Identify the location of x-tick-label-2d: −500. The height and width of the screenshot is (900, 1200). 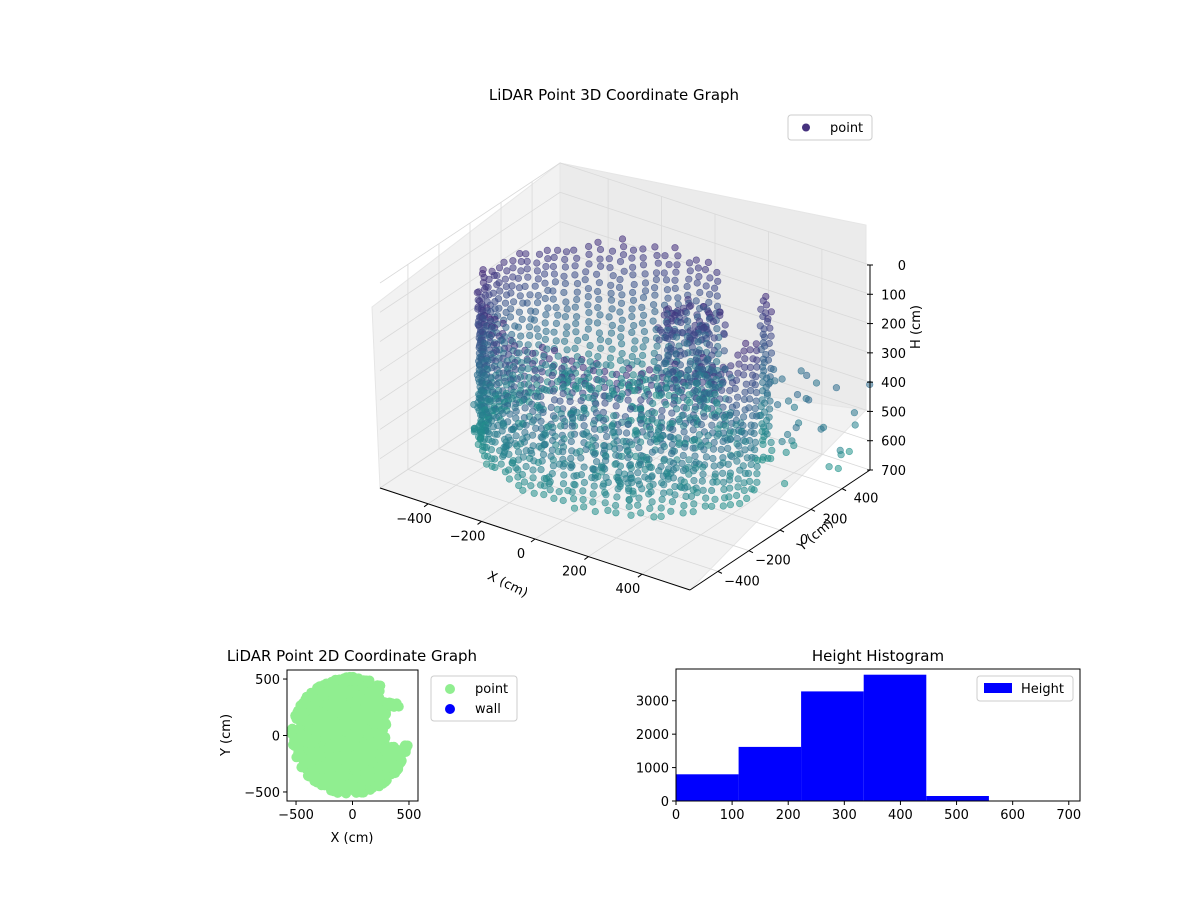
(296, 815).